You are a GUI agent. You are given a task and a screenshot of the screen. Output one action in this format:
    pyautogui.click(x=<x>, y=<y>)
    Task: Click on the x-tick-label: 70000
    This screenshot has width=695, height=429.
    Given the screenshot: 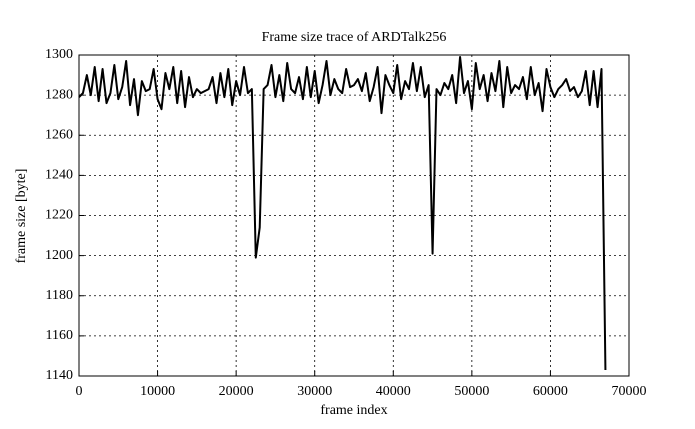 What is the action you would take?
    pyautogui.click(x=629, y=391)
    